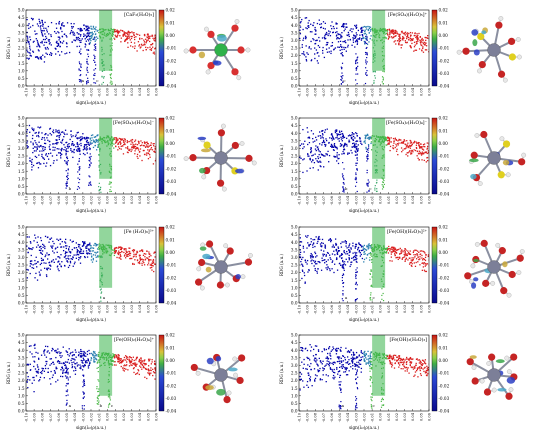 The image size is (550, 440). Describe the element at coordinates (171, 168) in the screenshot. I see `colorbar-tick-label: -0.02` at that location.